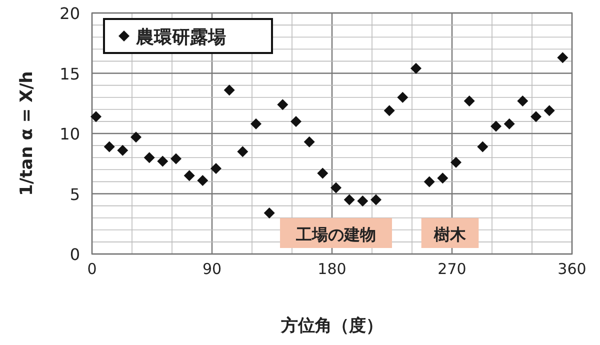 Image resolution: width=600 pixels, height=345 pixels. What do you see at coordinates (452, 269) in the screenshot?
I see `x-tick-label: 270` at bounding box center [452, 269].